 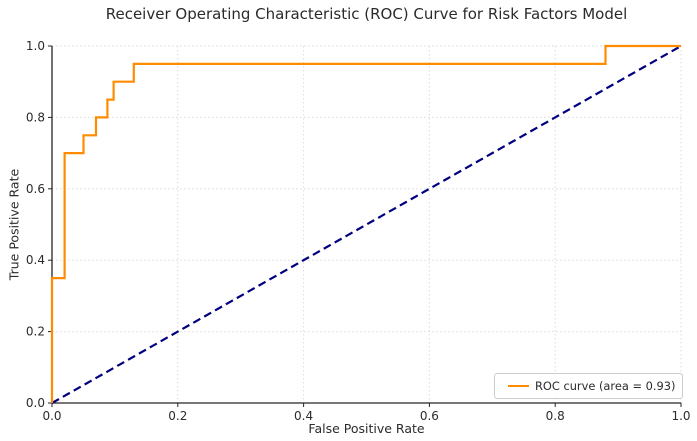 I want to click on y-tick-label: 1.0, so click(x=35, y=46).